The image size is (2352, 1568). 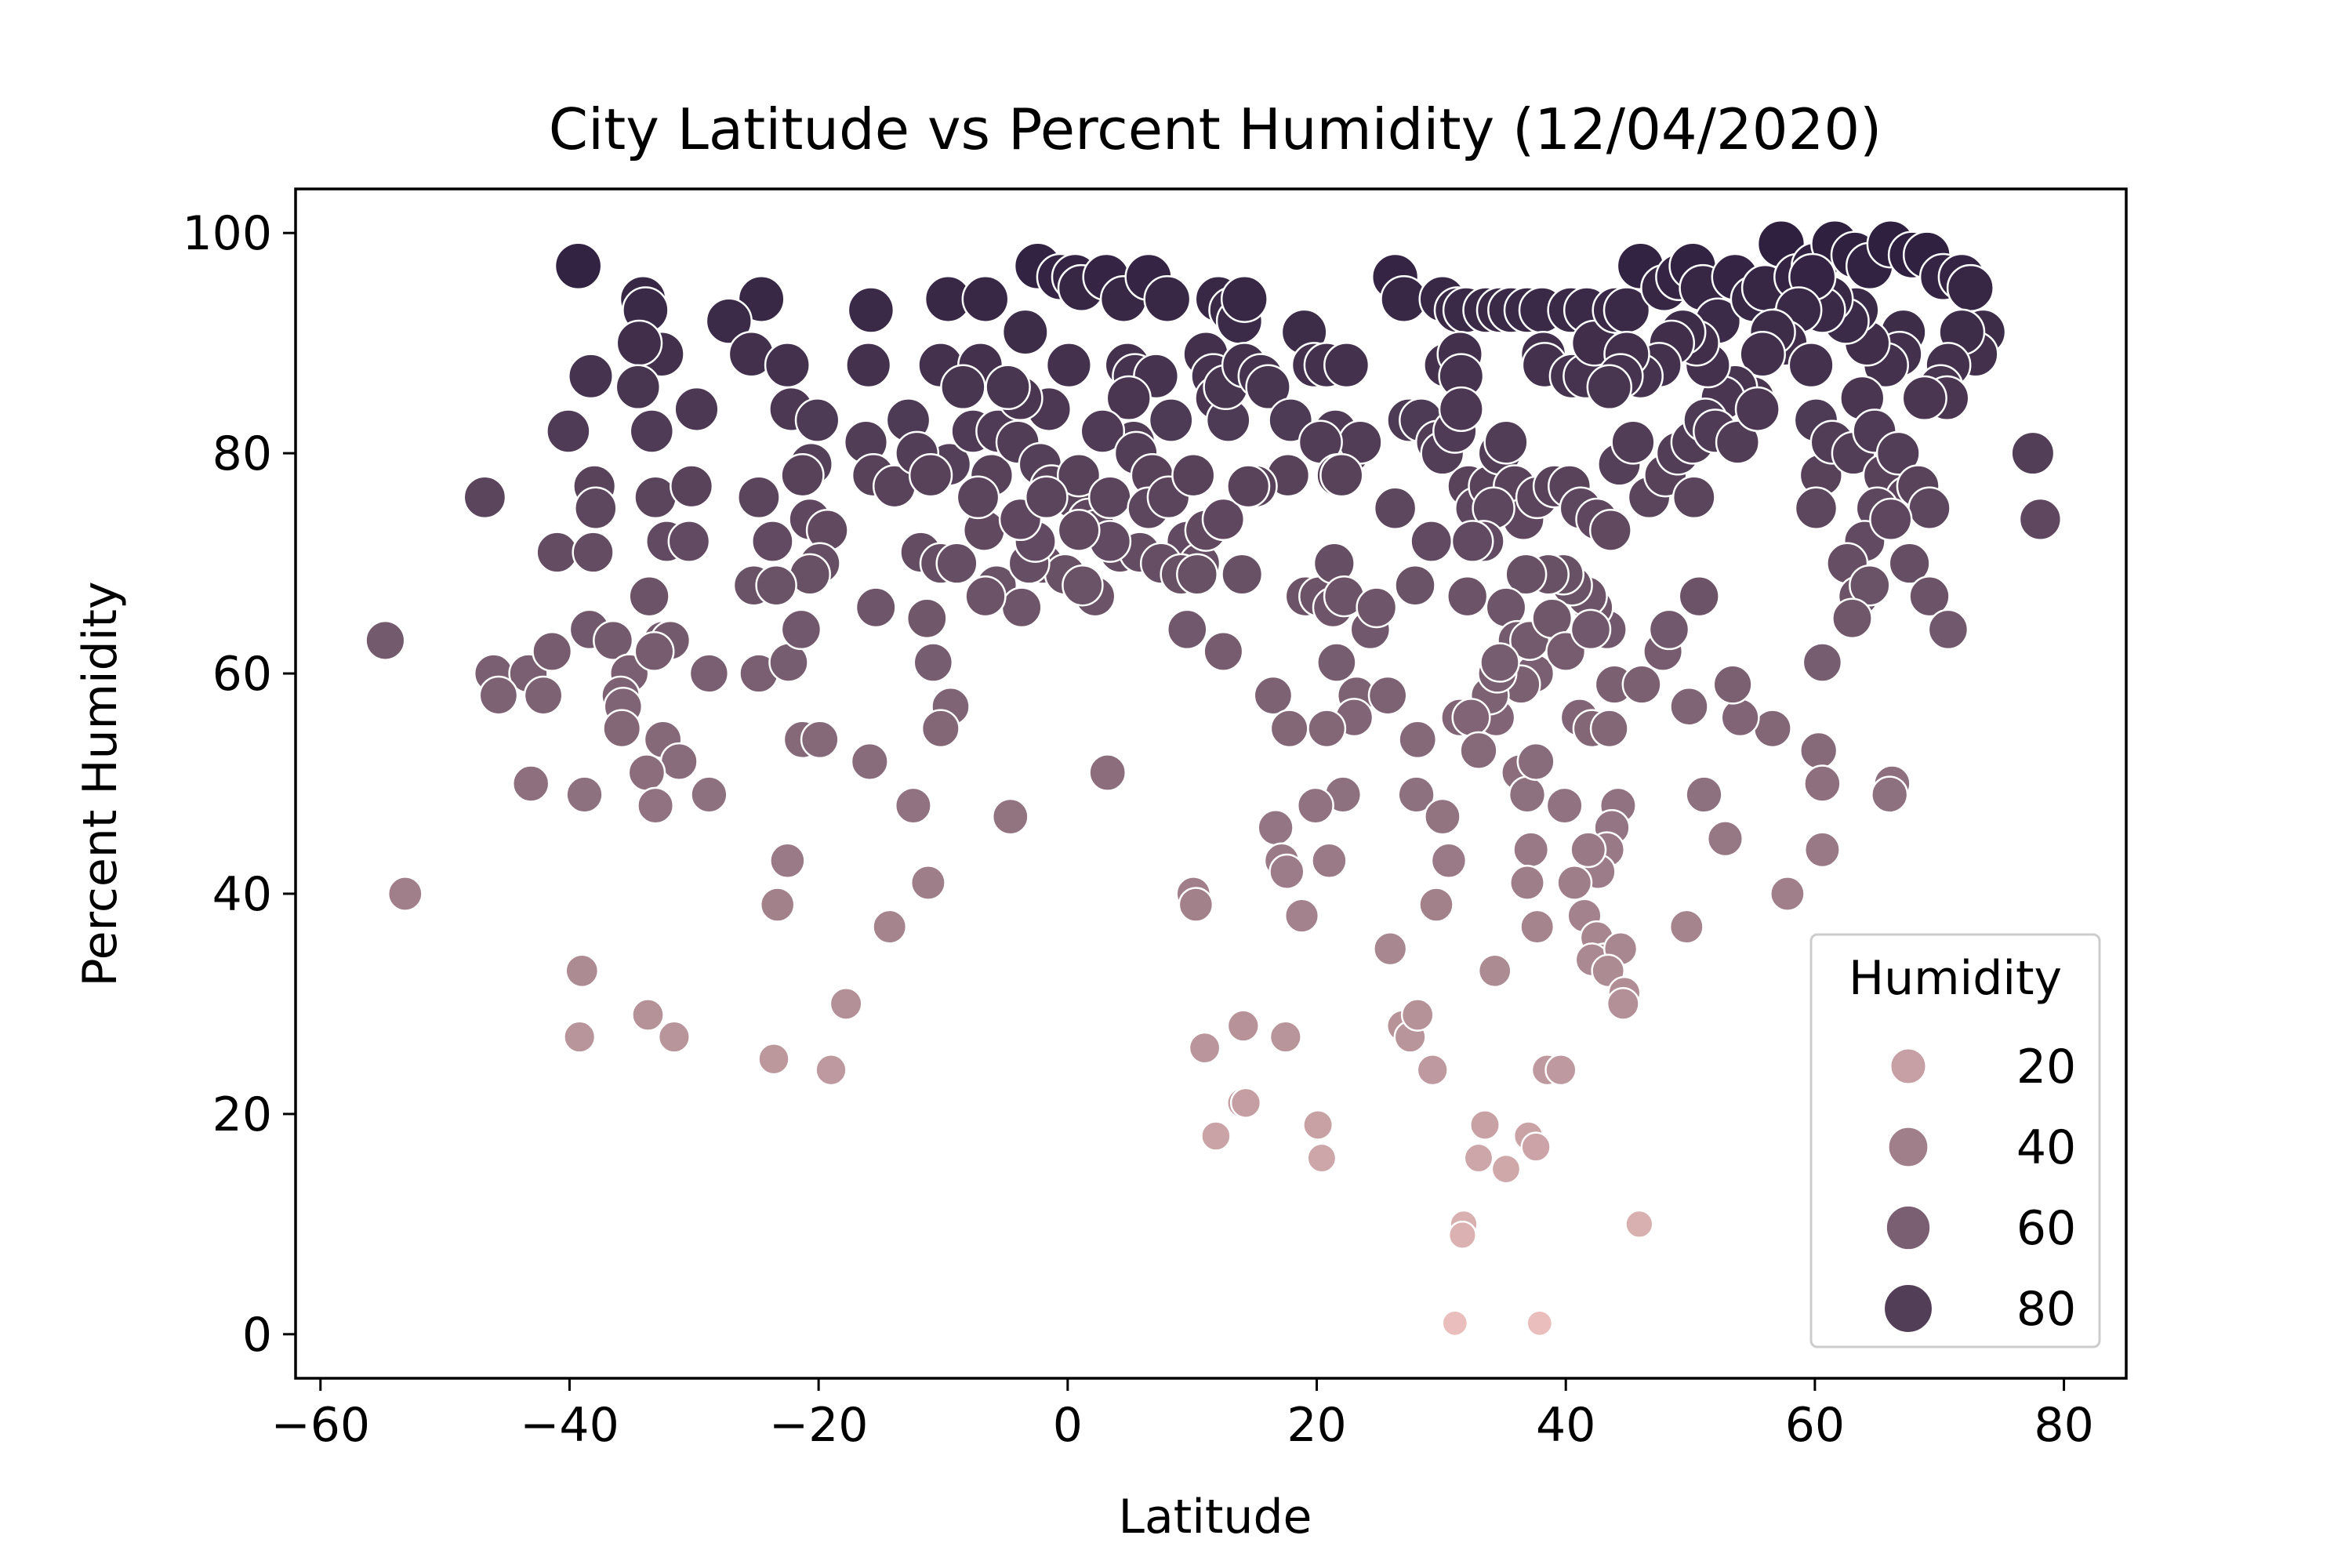 What do you see at coordinates (242, 895) in the screenshot?
I see `y-tick-label: 40` at bounding box center [242, 895].